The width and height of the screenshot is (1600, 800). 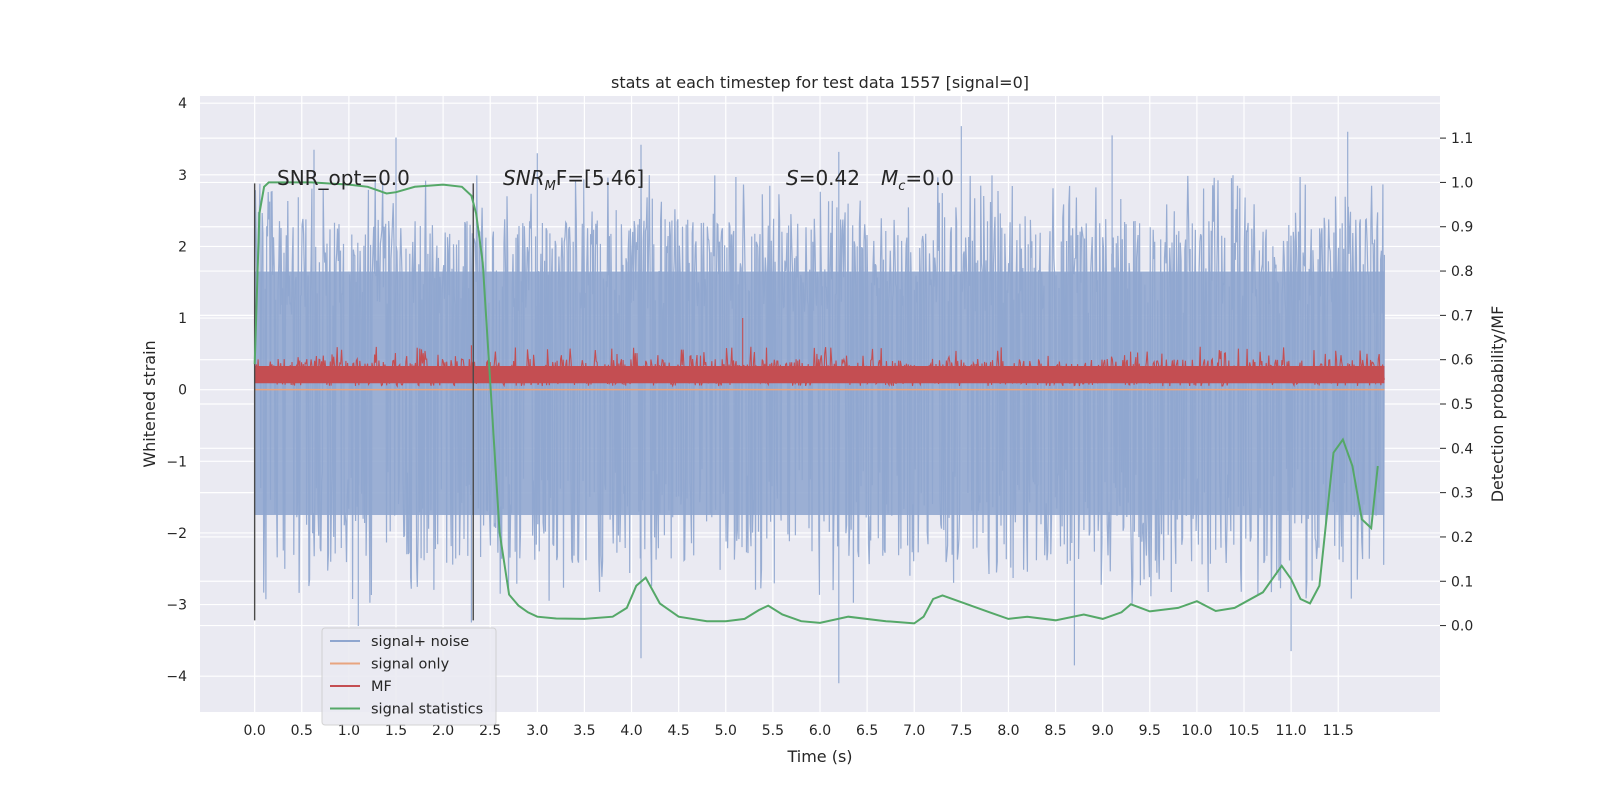 What do you see at coordinates (1008, 731) in the screenshot?
I see `x-tick-label: 8.0` at bounding box center [1008, 731].